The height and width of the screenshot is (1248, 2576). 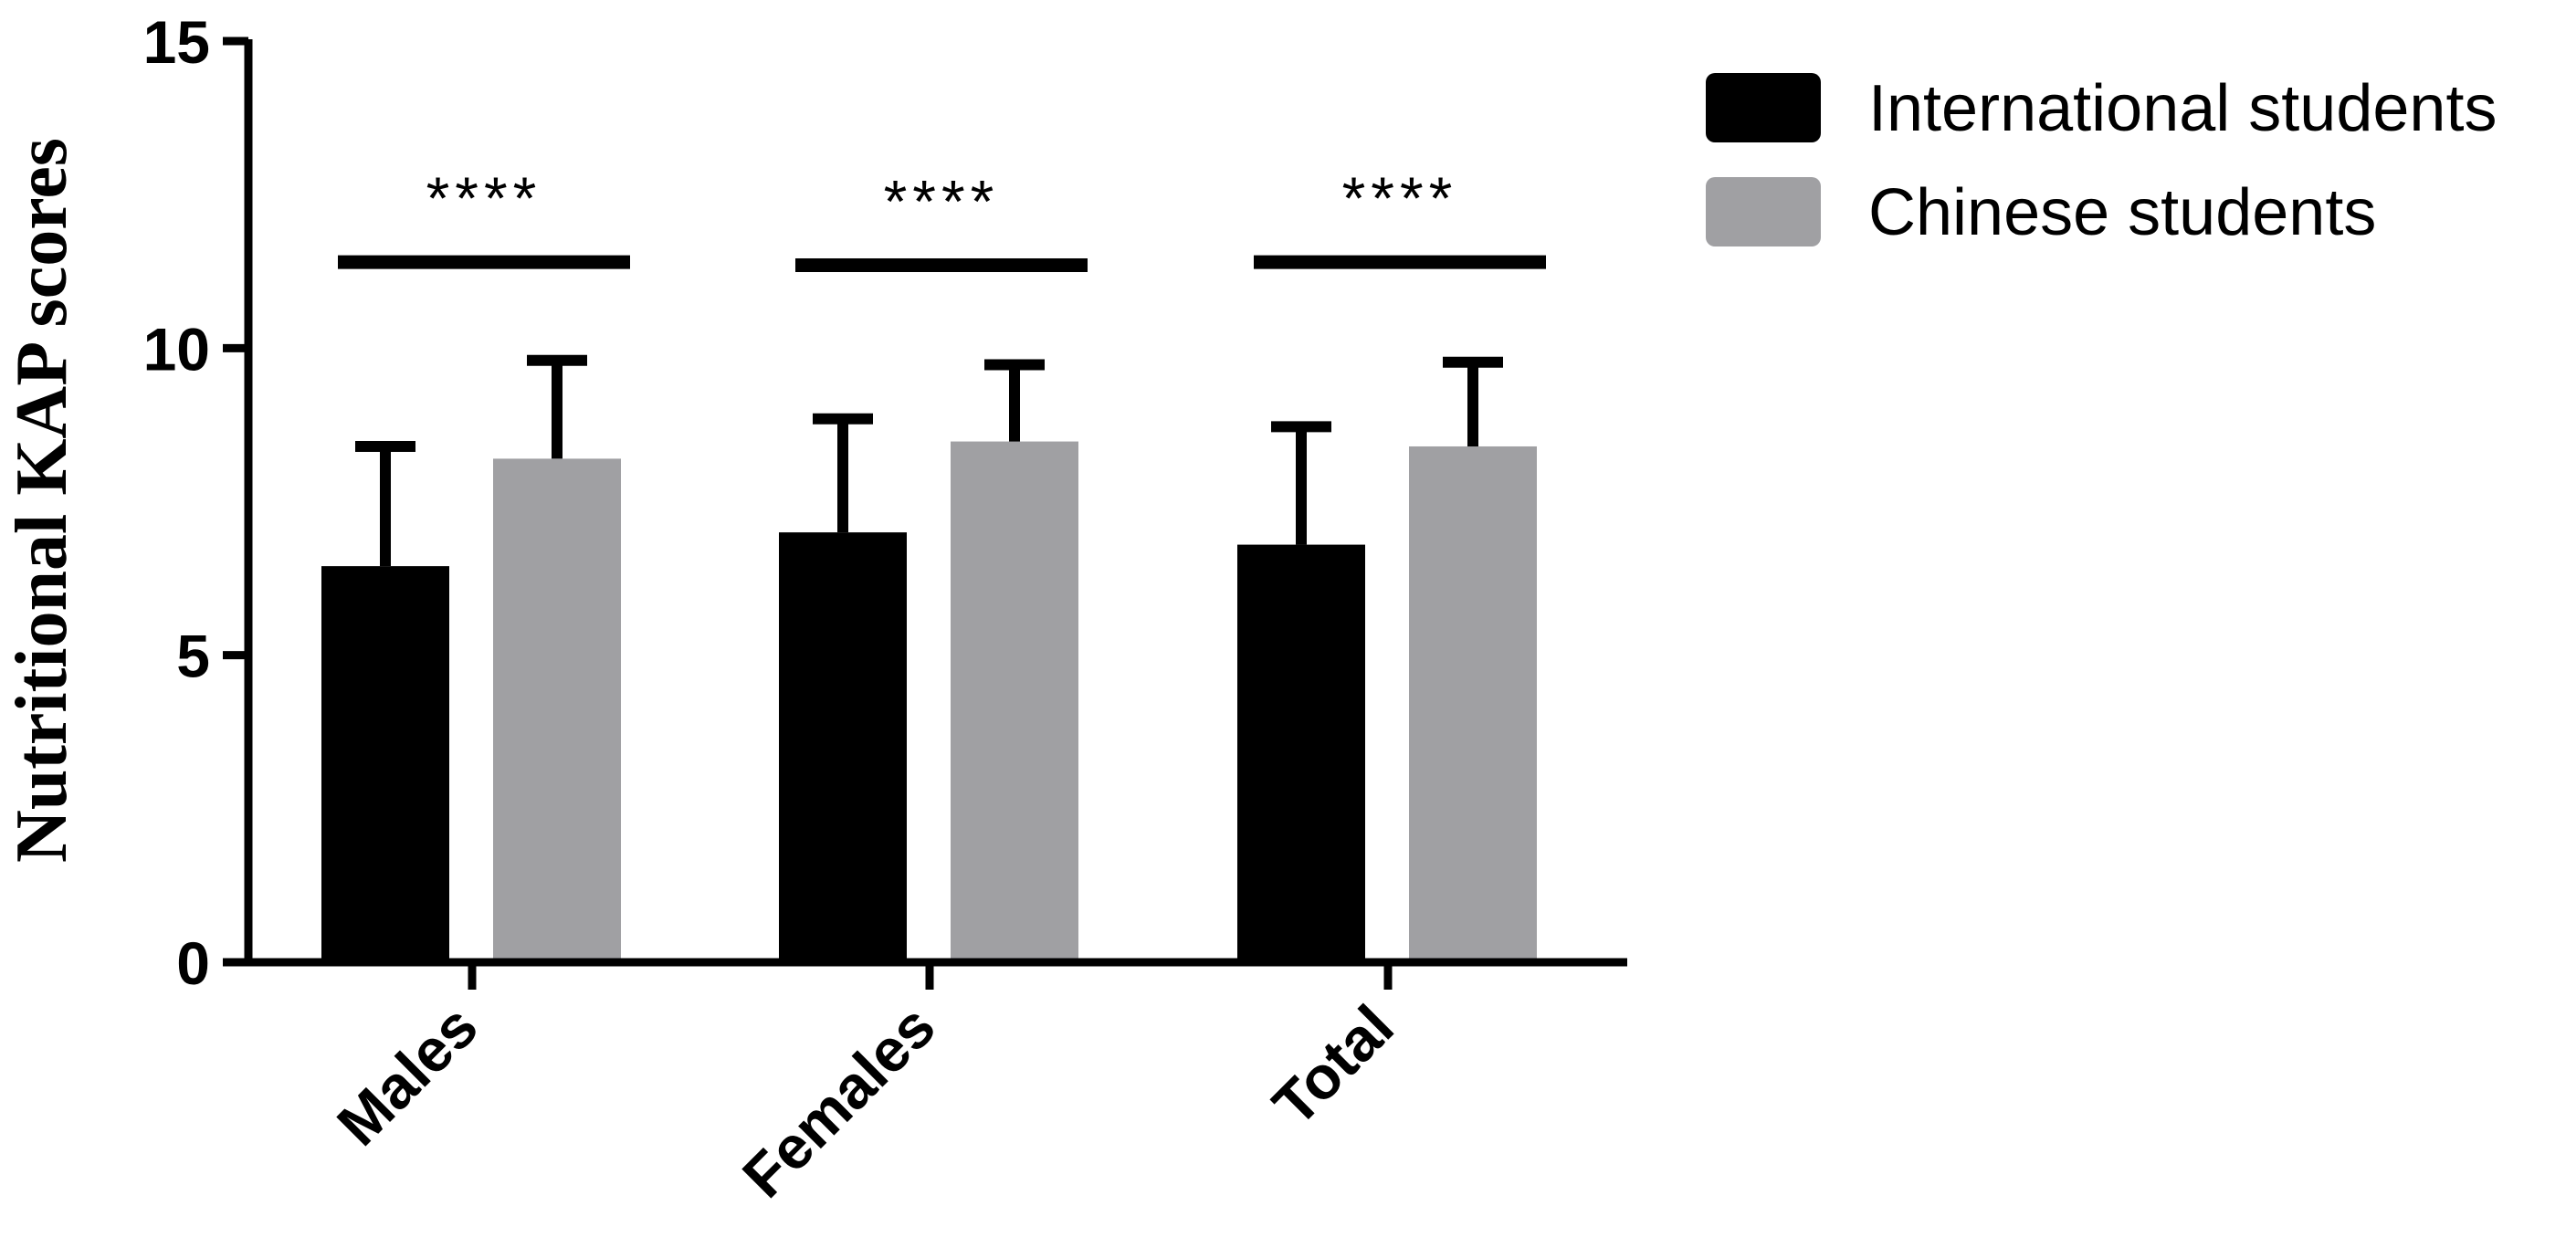 What do you see at coordinates (193, 656) in the screenshot?
I see `y-tick-label-5: 5` at bounding box center [193, 656].